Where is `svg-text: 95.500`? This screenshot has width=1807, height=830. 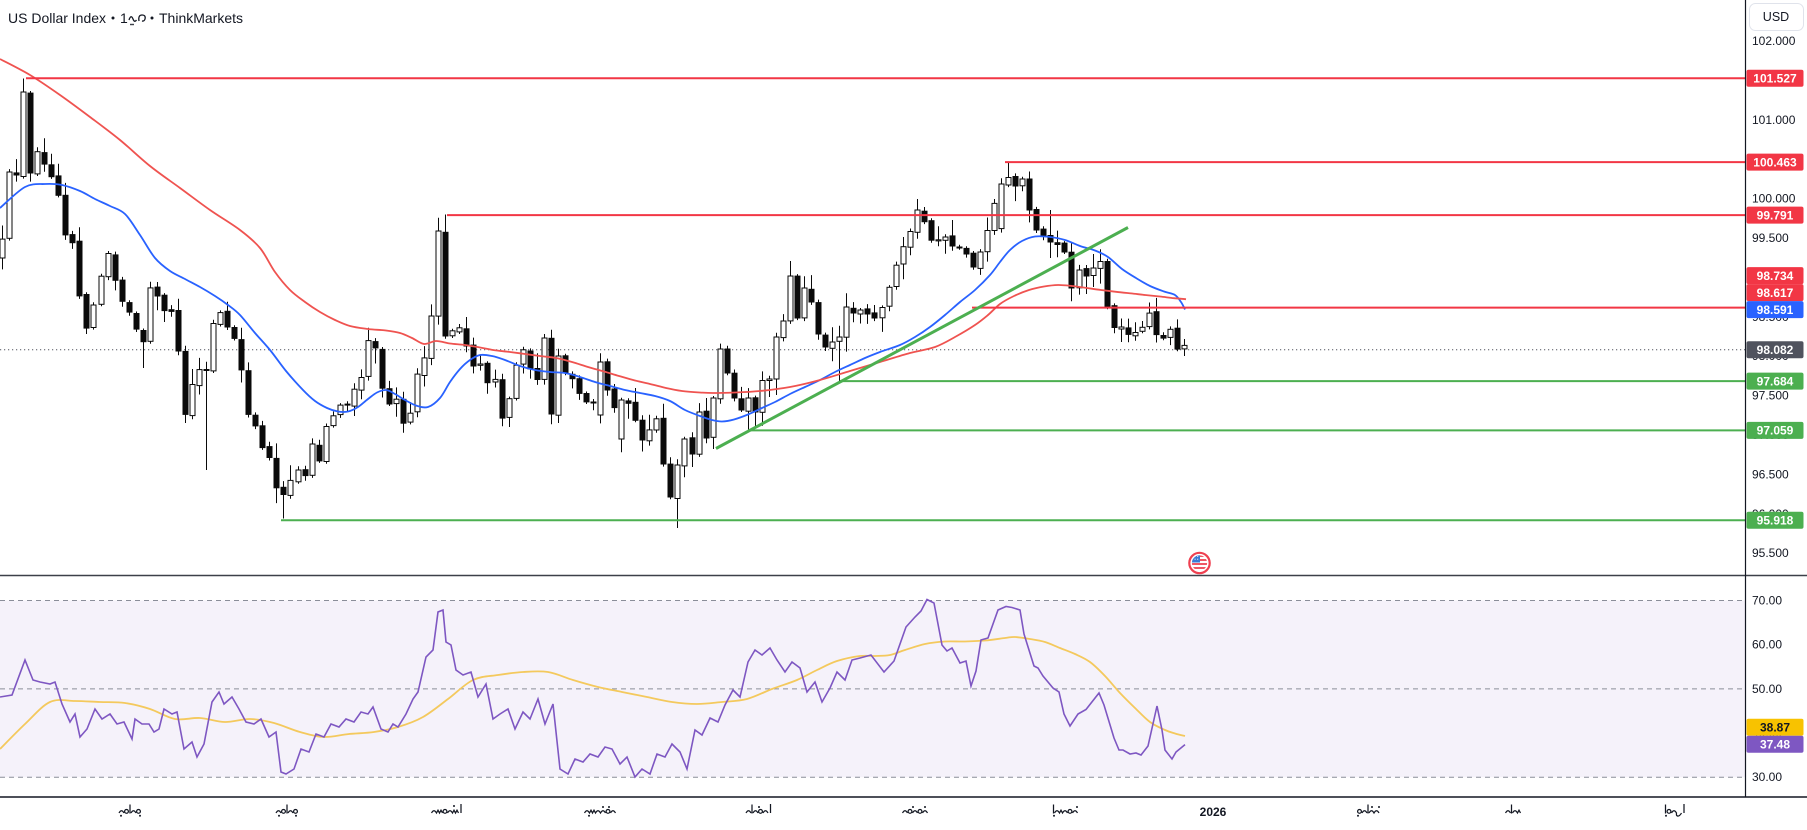
svg-text: 95.500 is located at coordinates (1770, 553).